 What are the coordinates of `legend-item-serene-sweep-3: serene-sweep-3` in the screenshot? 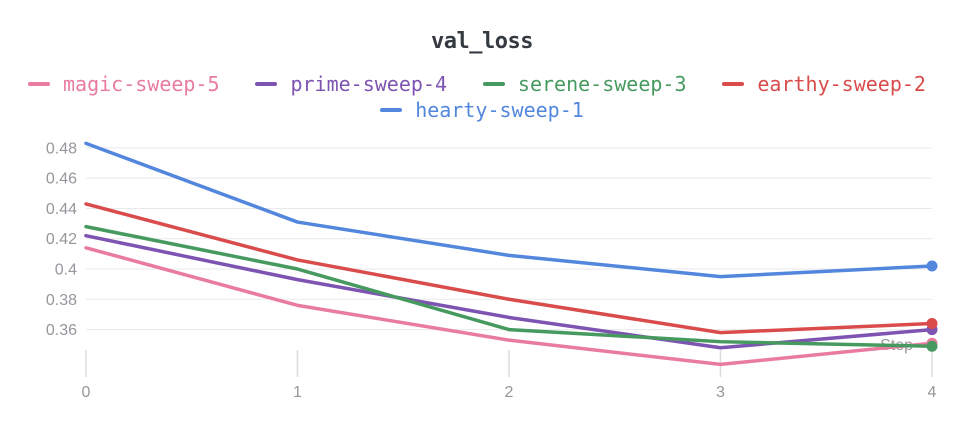 It's located at (584, 84).